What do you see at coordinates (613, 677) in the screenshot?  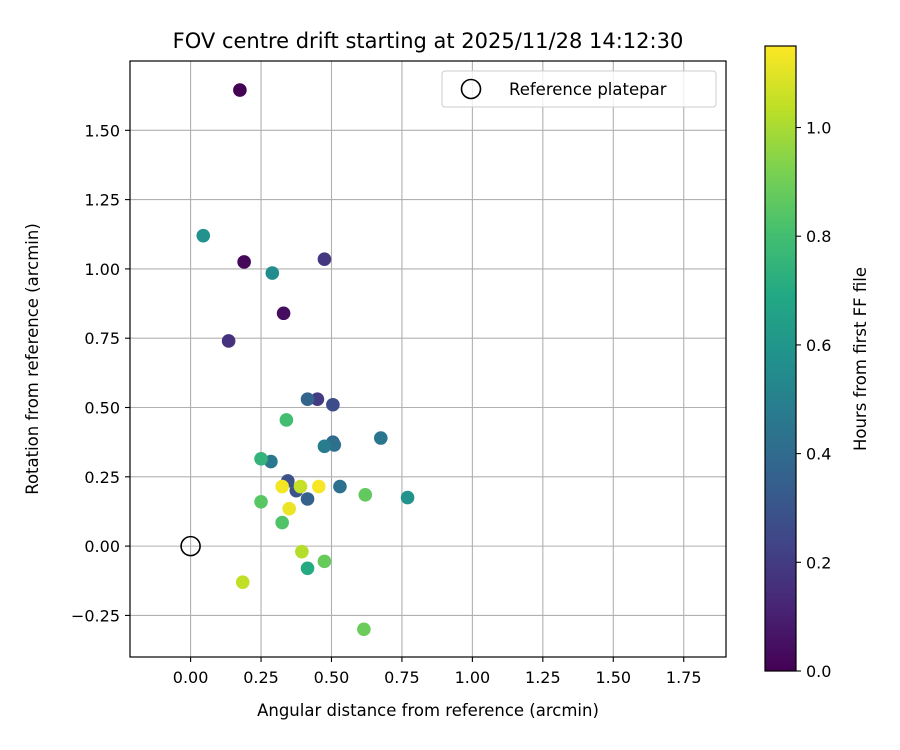 I see `x-tick-label: 1.50` at bounding box center [613, 677].